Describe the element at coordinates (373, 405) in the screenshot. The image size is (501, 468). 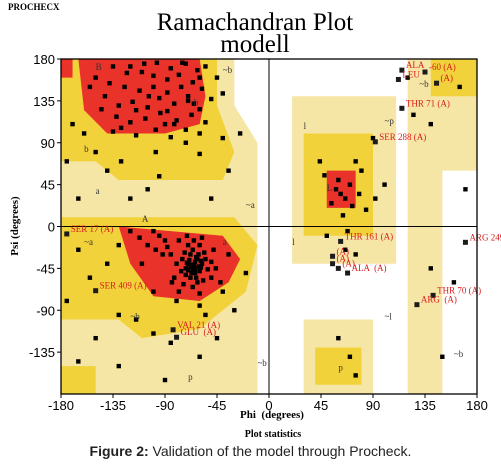
I see `x-tick-label: 90` at that location.